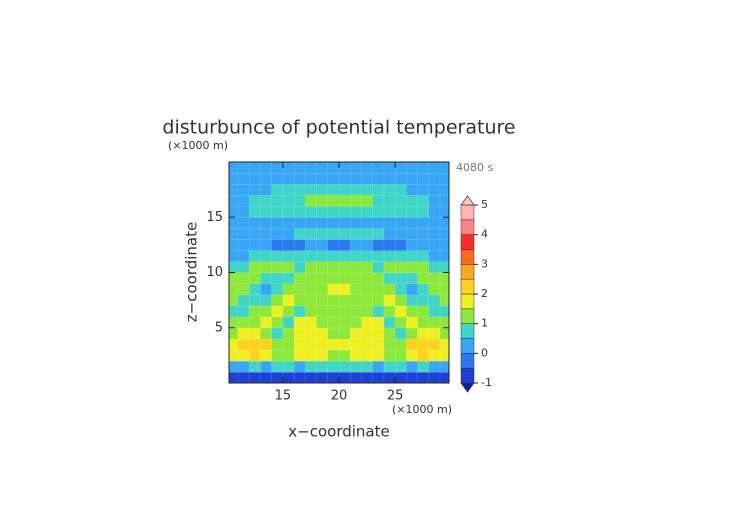 This screenshot has width=752, height=532. I want to click on colorbar-label: 4, so click(484, 234).